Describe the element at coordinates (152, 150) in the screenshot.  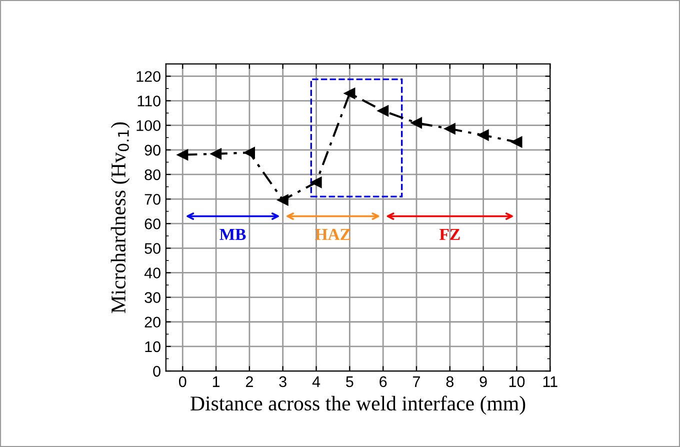
I see `y-tick-label: 90` at that location.